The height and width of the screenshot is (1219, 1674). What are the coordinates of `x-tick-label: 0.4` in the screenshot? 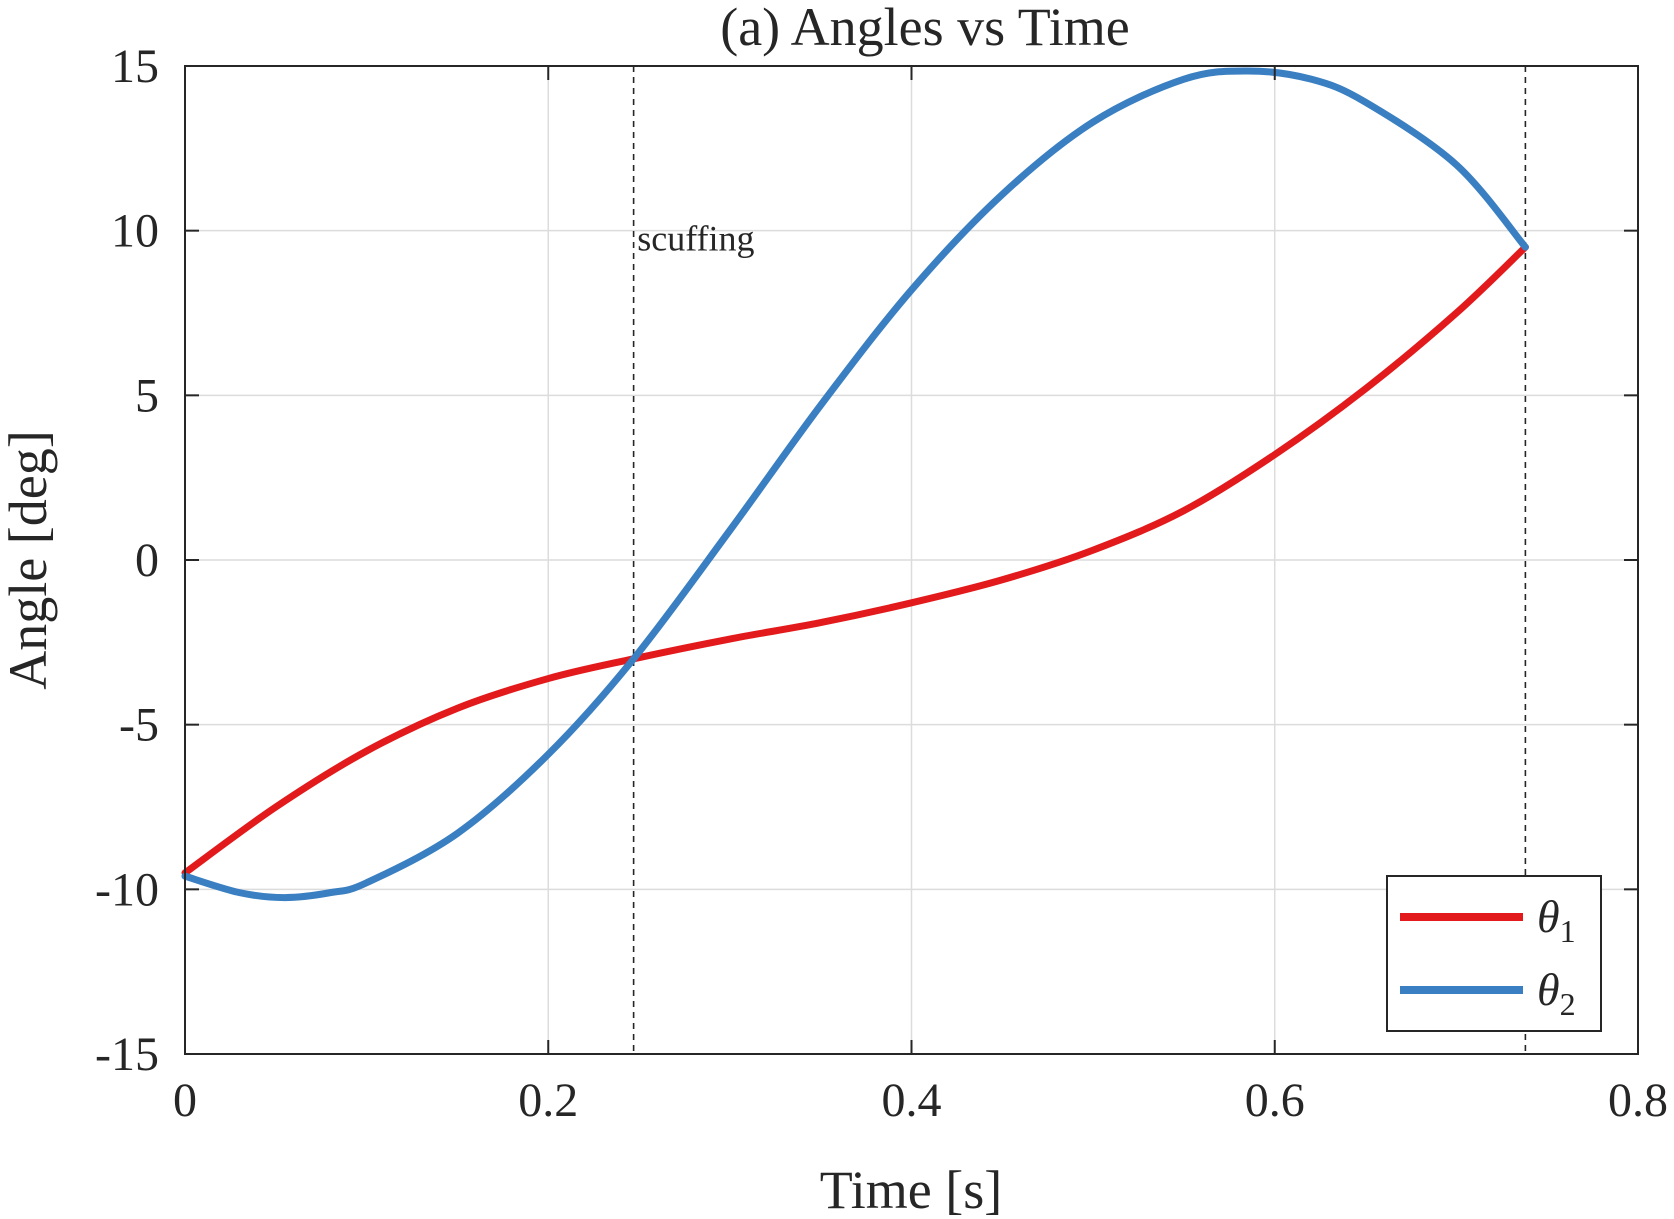 It's located at (912, 1100).